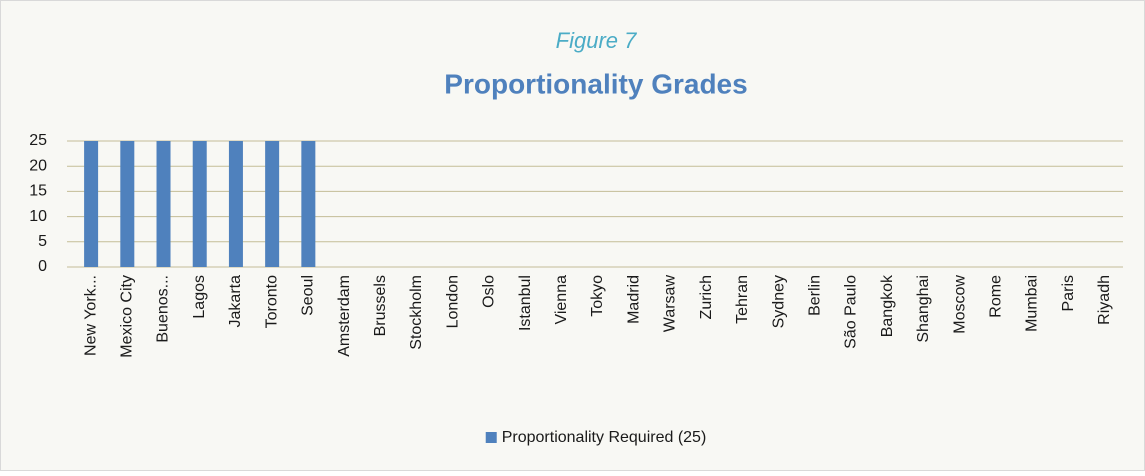  Describe the element at coordinates (42, 266) in the screenshot. I see `y-tick-label: 0` at that location.